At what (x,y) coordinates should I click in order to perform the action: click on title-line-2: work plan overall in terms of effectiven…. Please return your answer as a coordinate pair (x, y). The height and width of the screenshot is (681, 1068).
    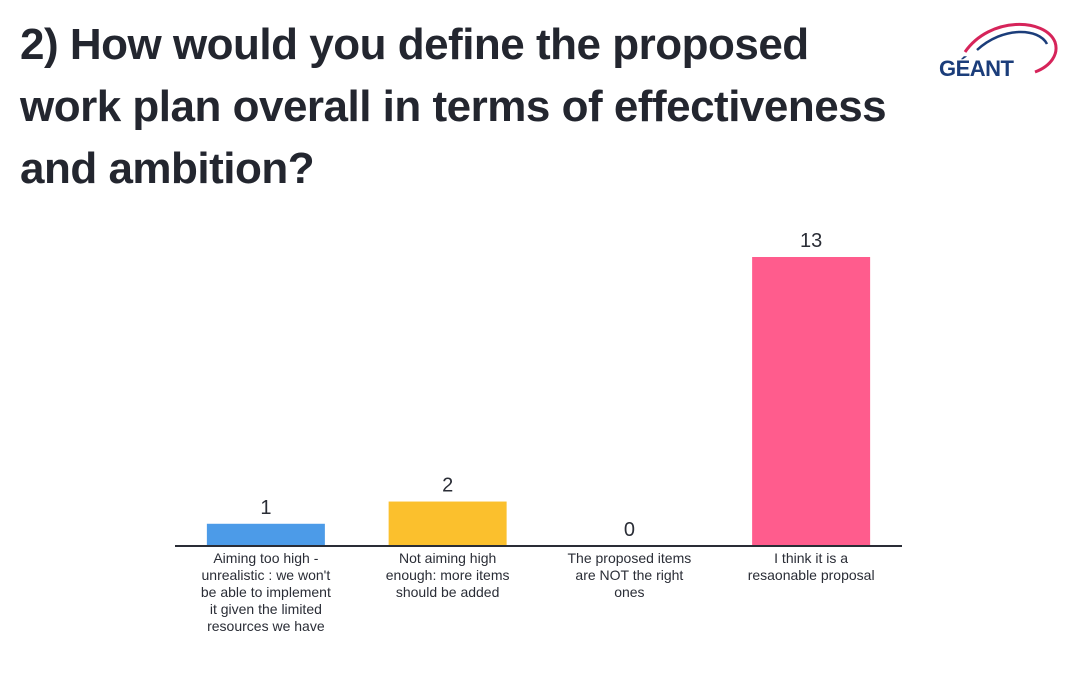
    Looking at the image, I should click on (453, 106).